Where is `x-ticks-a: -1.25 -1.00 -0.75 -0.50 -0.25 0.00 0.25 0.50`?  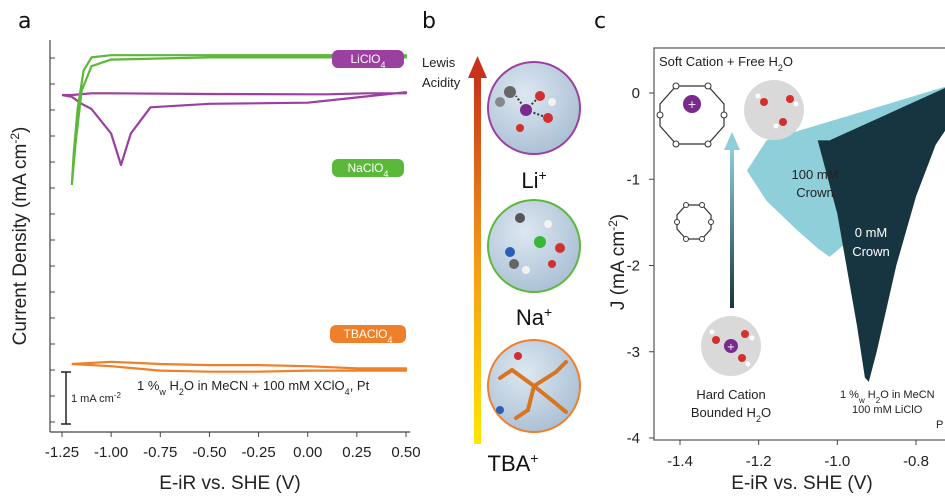 x-ticks-a: -1.25 -1.00 -0.75 -0.50 -0.25 0.00 0.25 0.50 is located at coordinates (233, 446).